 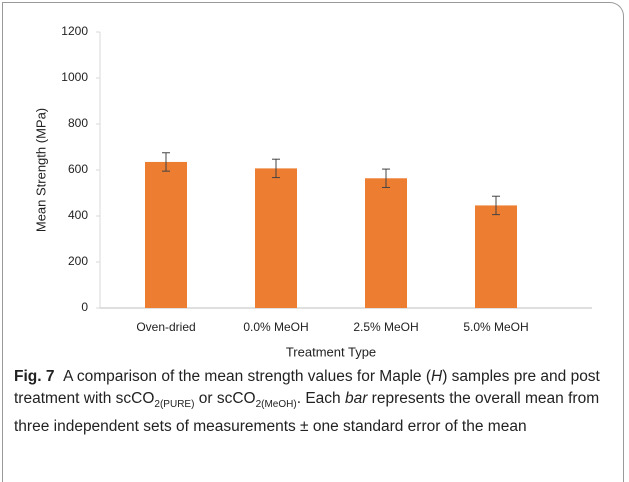 I want to click on caption-text: . Each, so click(x=320, y=398).